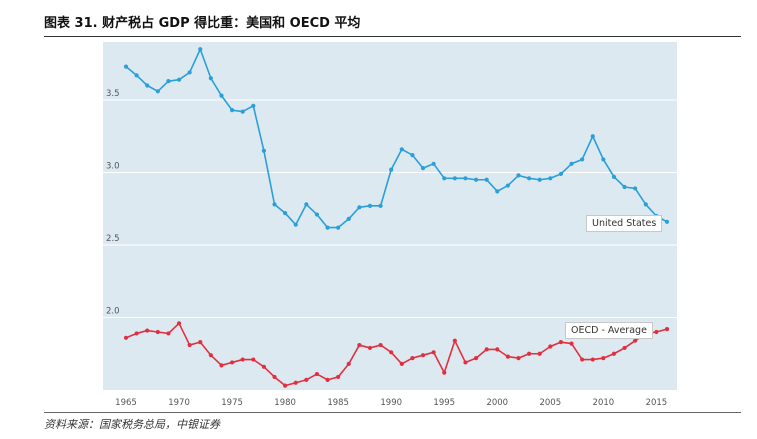 The image size is (757, 439). What do you see at coordinates (550, 403) in the screenshot?
I see `x-tick-label: 2005` at bounding box center [550, 403].